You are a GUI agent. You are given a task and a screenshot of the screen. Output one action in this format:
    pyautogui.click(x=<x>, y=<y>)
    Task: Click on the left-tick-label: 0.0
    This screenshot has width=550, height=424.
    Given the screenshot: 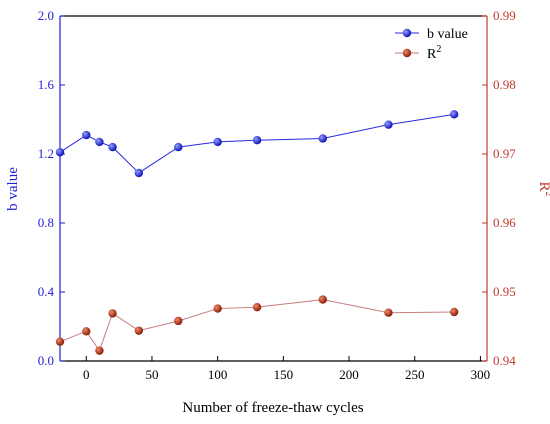 What is the action you would take?
    pyautogui.click(x=46, y=360)
    